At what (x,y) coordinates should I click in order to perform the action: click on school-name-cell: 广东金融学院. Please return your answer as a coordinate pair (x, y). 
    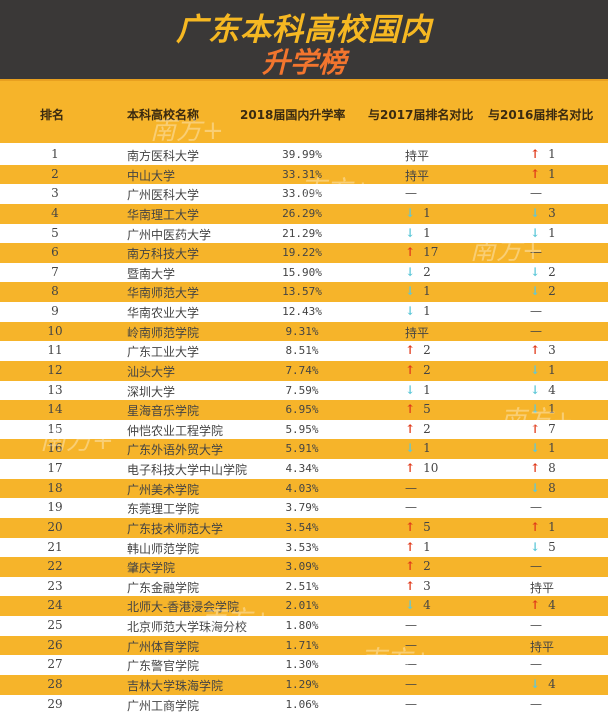
    Looking at the image, I should click on (163, 587).